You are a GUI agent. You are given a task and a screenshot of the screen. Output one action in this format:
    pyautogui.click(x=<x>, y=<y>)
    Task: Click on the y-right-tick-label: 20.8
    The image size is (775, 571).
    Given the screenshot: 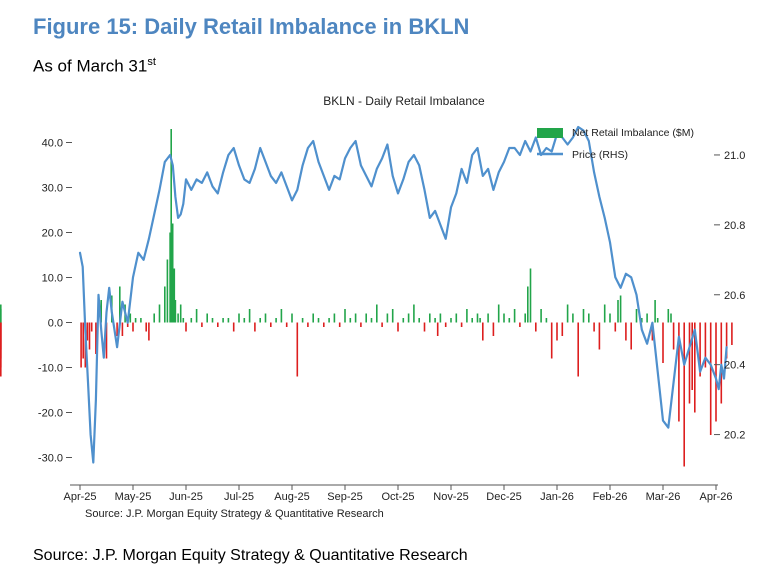 What is the action you would take?
    pyautogui.click(x=734, y=226)
    